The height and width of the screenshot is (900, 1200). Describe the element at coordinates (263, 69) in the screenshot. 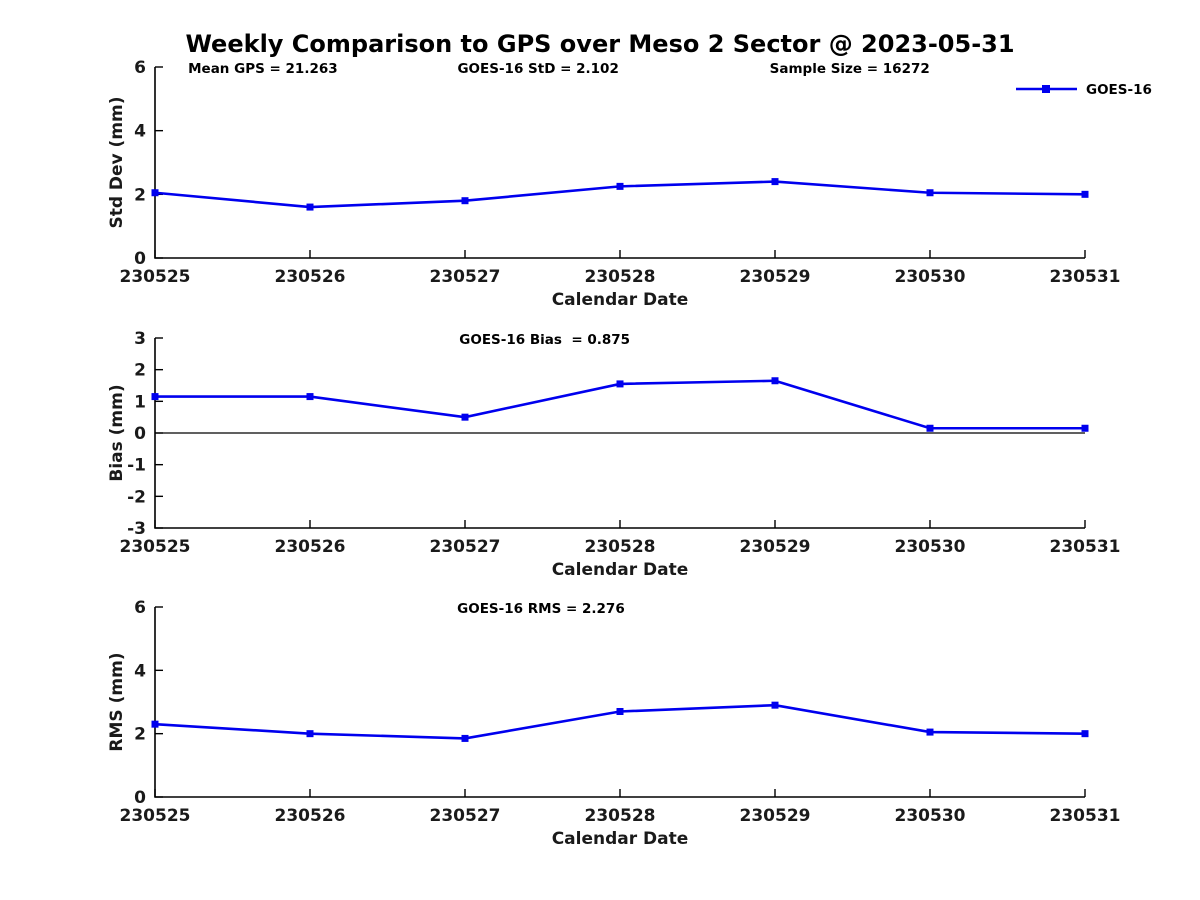

I see `annotation-text: Mean GPS = 21.263` at that location.